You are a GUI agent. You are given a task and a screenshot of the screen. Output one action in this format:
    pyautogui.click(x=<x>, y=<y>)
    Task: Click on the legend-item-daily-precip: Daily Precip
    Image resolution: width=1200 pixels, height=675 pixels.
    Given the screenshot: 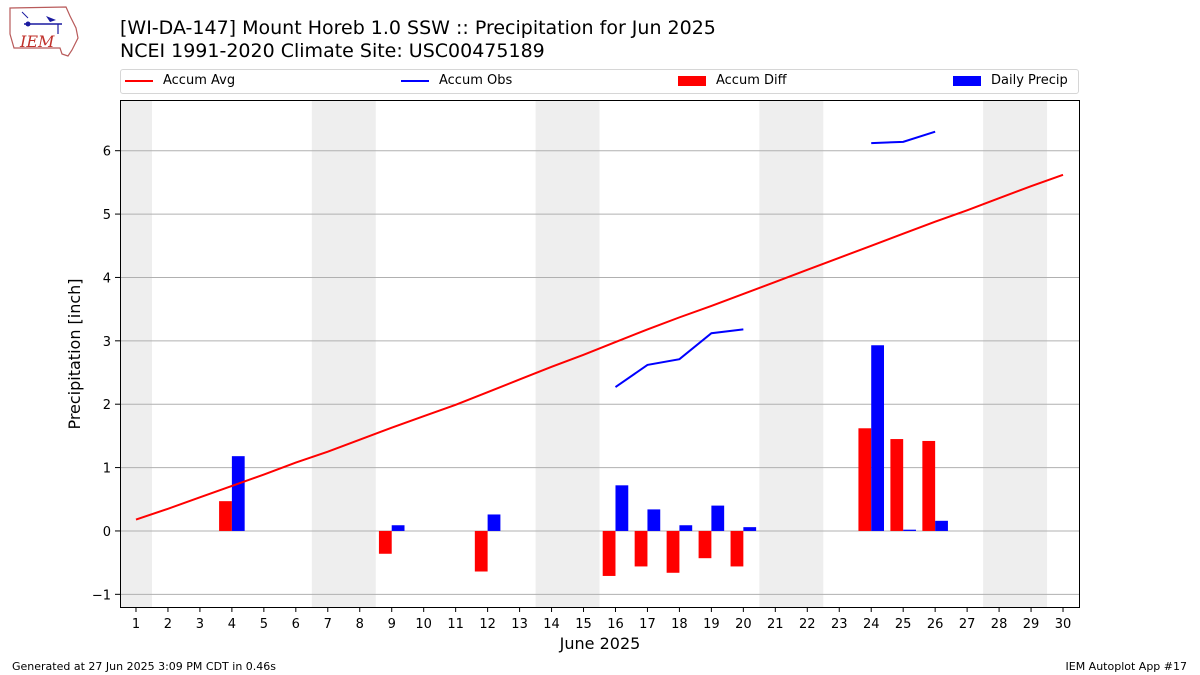 What is the action you would take?
    pyautogui.click(x=1010, y=80)
    